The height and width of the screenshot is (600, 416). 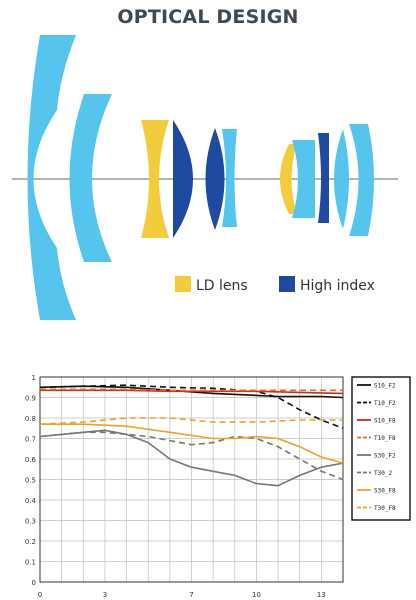 What do you see at coordinates (288, 179) in the screenshot?
I see `lens-element-7-ld` at bounding box center [288, 179].